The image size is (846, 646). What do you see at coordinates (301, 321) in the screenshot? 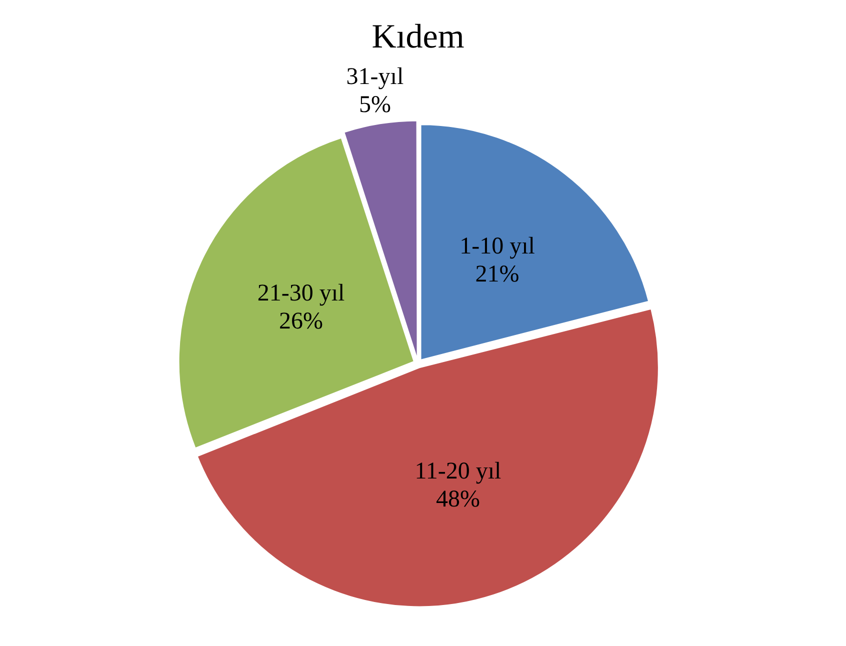
I see `data-label: 26%` at bounding box center [301, 321].